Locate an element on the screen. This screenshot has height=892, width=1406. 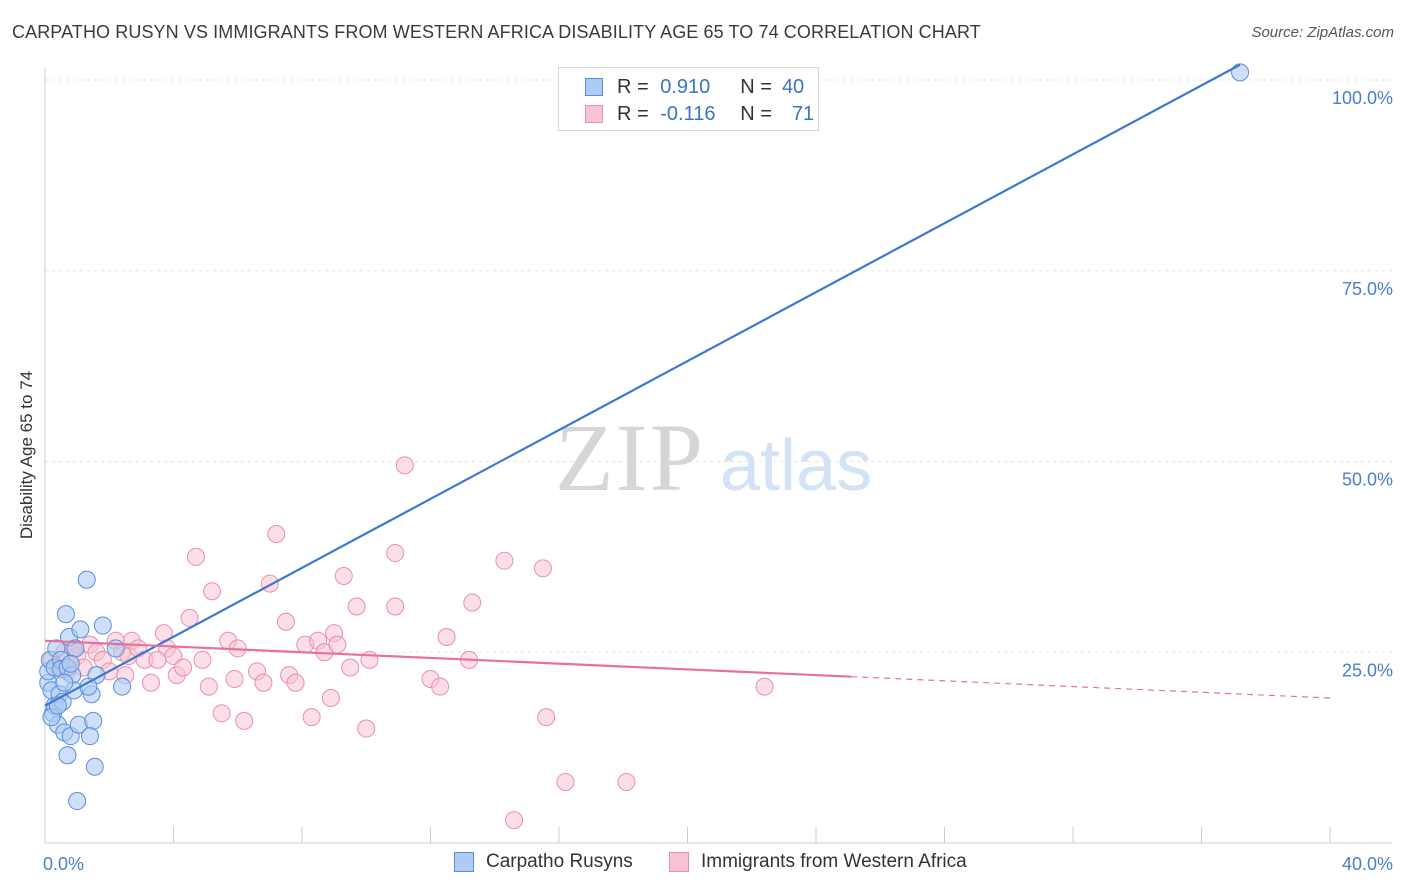
legend-item-carpatho-rusyns: Carpatho Rusyns is located at coordinates (543, 862).